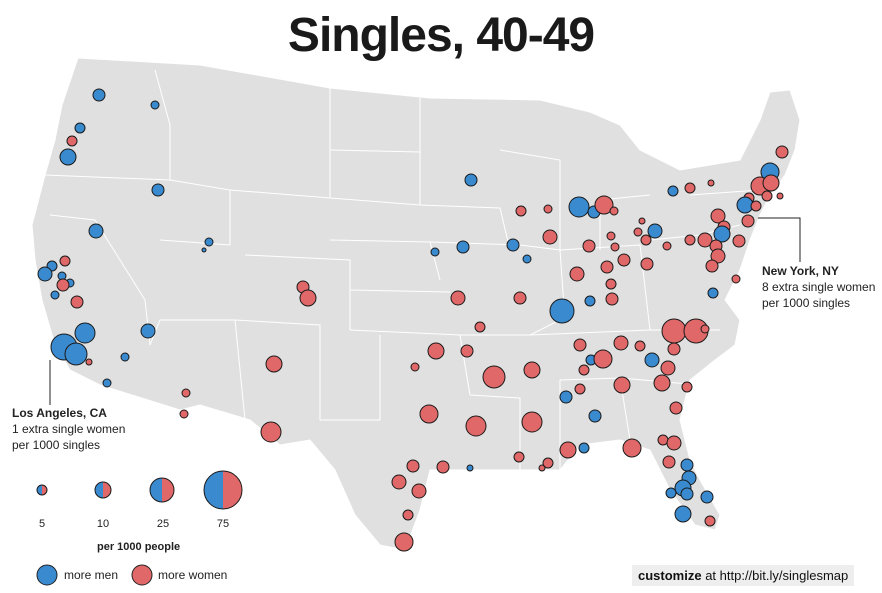 The width and height of the screenshot is (882, 593). I want to click on legend-size-10: 10, so click(103, 524).